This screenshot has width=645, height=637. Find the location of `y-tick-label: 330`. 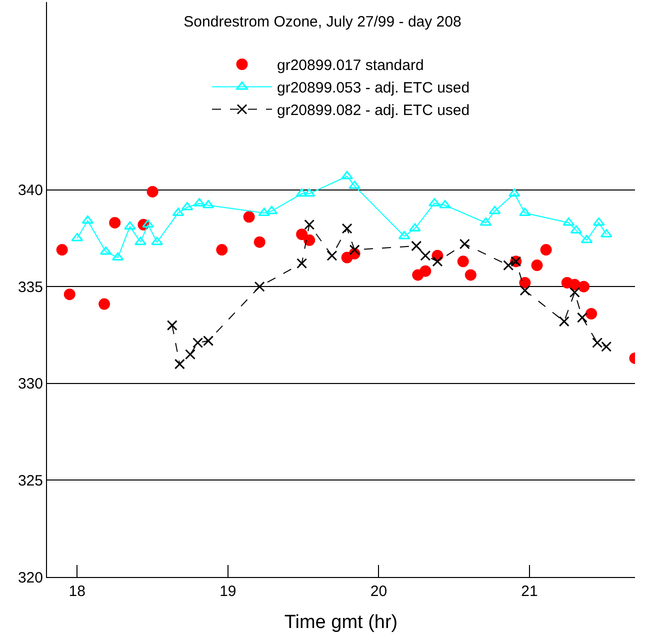

y-tick-label: 330 is located at coordinates (30, 384).